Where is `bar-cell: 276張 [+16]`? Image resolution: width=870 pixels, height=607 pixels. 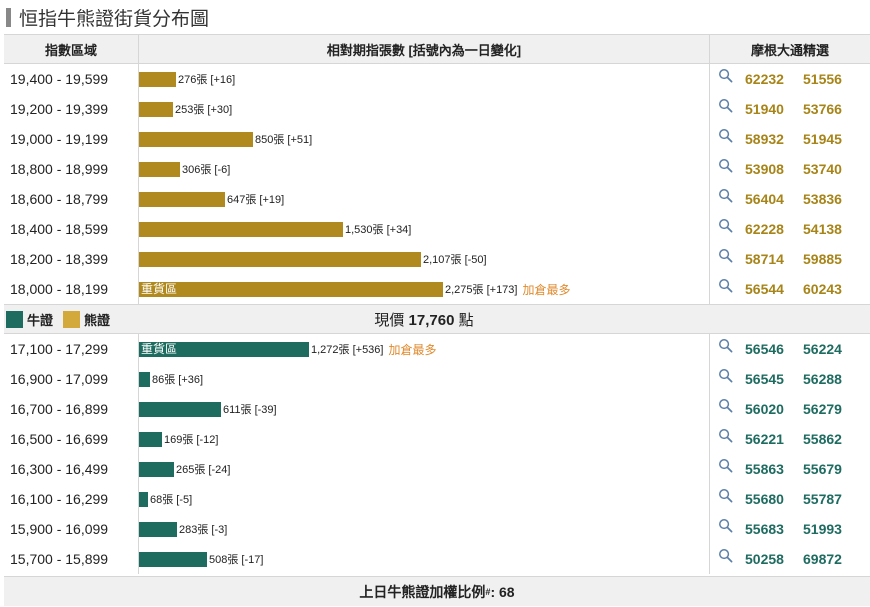
bar-cell: 276張 [+16] is located at coordinates (424, 79).